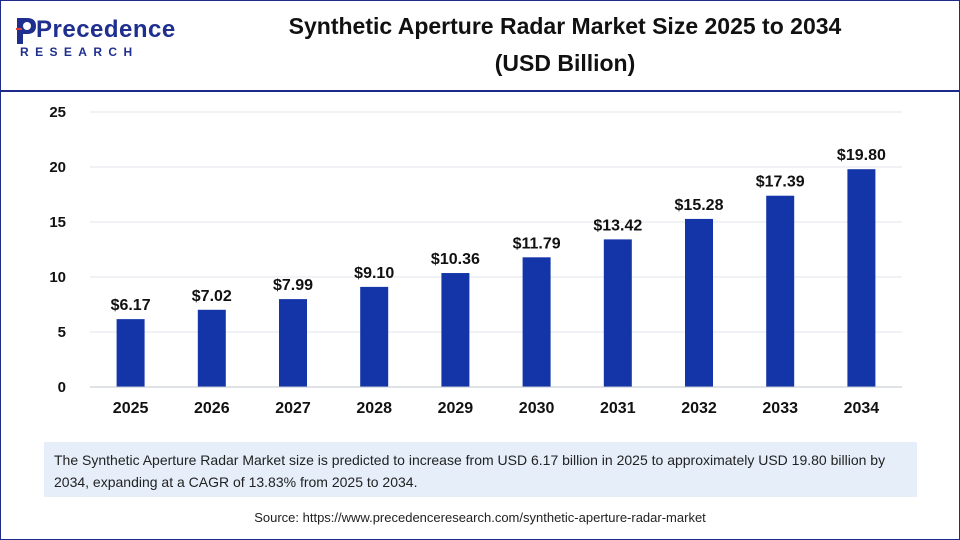 The image size is (960, 540). Describe the element at coordinates (293, 408) in the screenshot. I see `x-tick-label-2027: 2027` at that location.